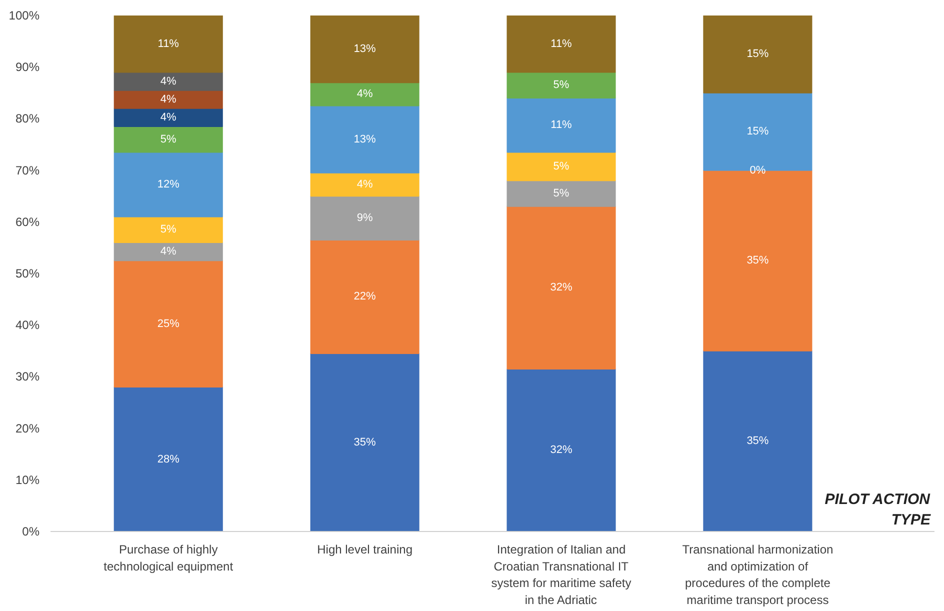  Describe the element at coordinates (27, 170) in the screenshot. I see `y-tick-label: 70%` at that location.